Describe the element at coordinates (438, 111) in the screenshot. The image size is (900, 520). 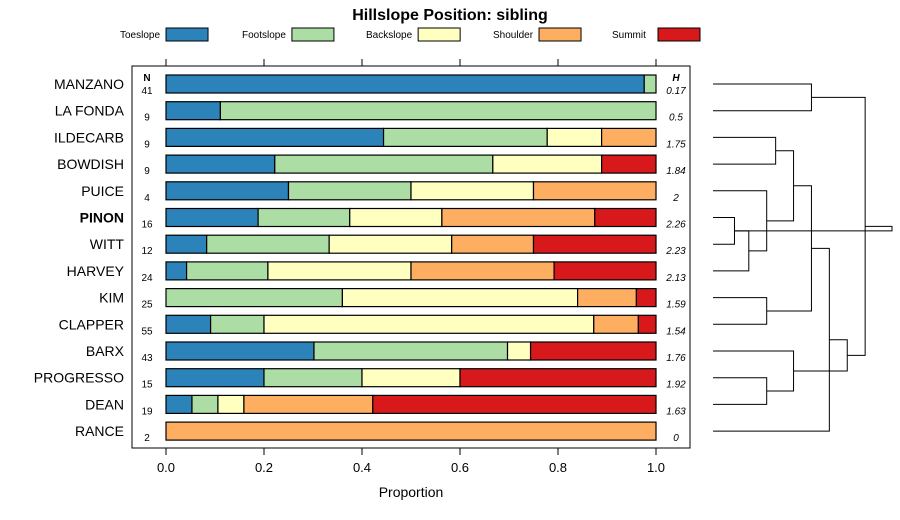
I see `bar-la-fonda-footslope` at that location.